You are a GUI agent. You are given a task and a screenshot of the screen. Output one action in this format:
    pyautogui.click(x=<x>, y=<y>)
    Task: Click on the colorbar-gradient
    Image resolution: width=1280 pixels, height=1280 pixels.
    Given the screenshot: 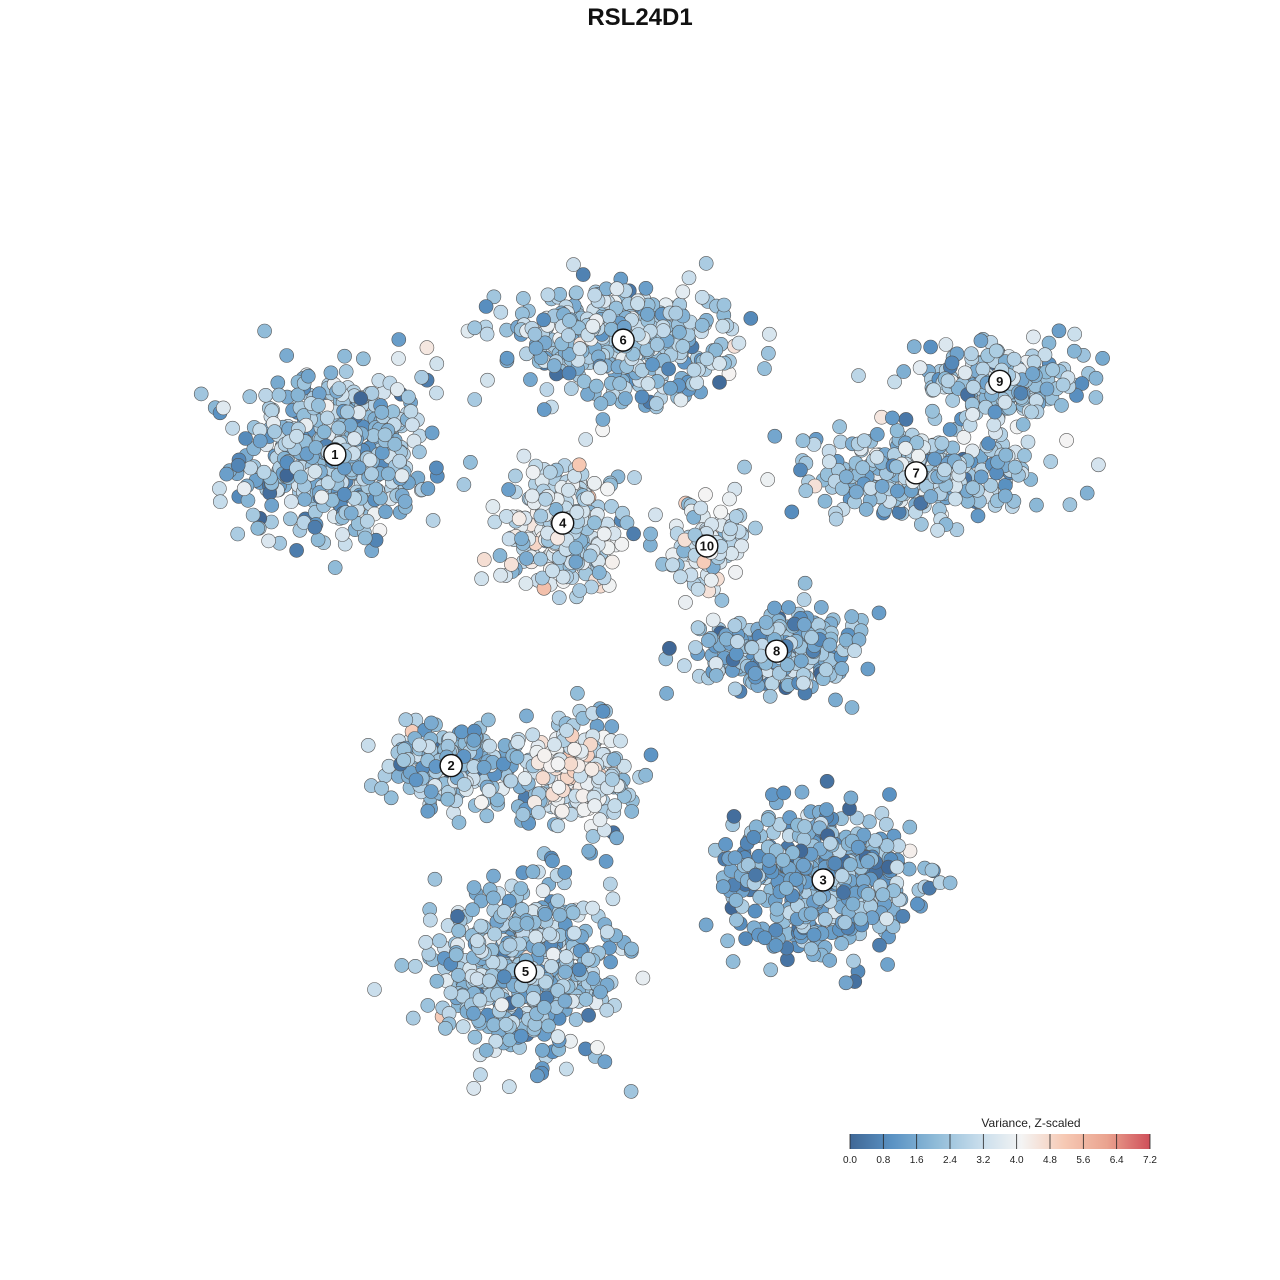 What is the action you would take?
    pyautogui.click(x=1000, y=1141)
    